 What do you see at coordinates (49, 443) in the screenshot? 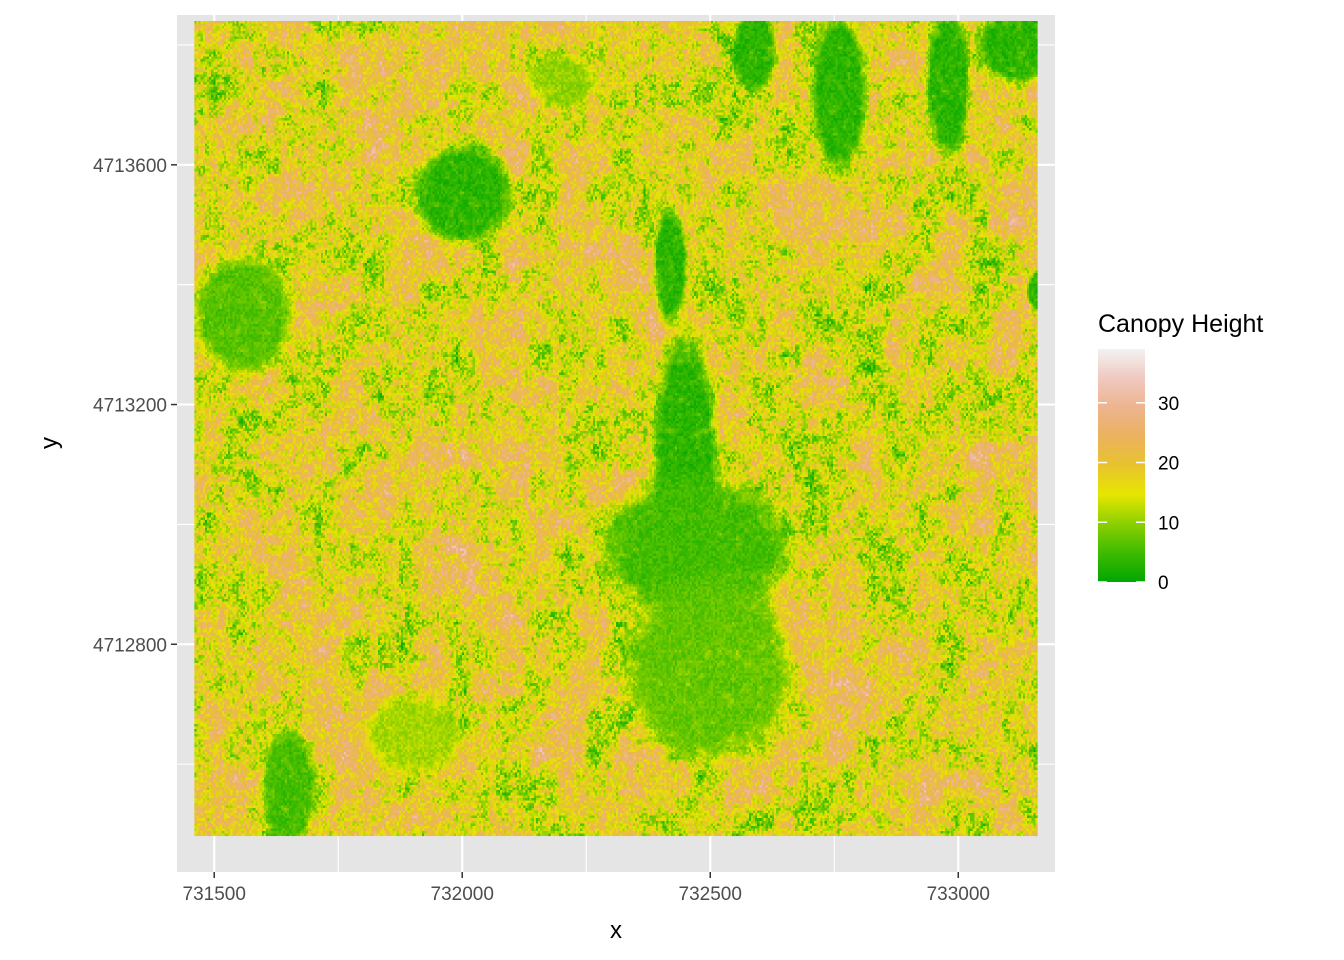
I see `y-axis-title: y` at bounding box center [49, 443].